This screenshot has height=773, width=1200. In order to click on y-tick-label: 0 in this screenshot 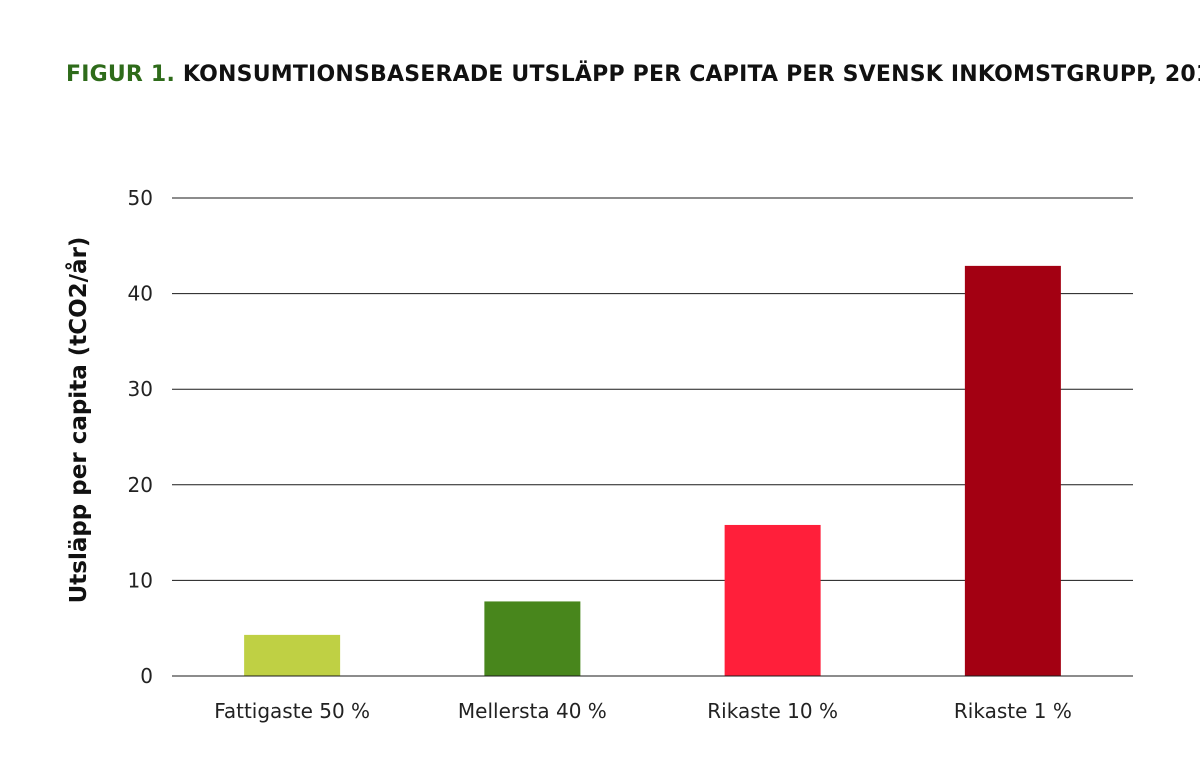, I will do `click(146, 676)`.